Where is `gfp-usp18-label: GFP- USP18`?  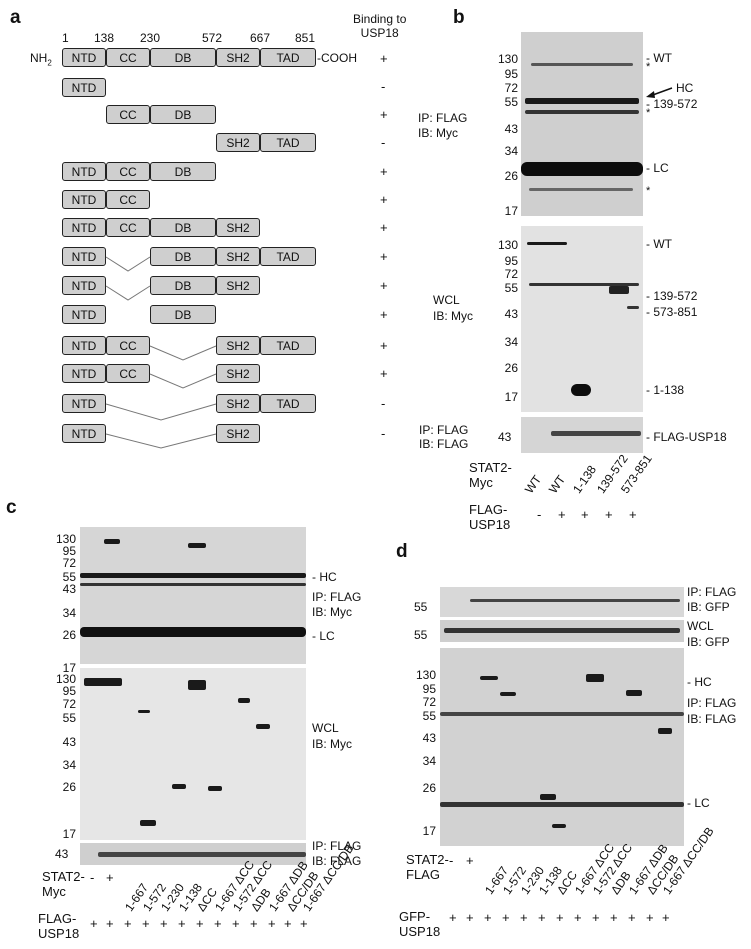
gfp-usp18-label: GFP- USP18 is located at coordinates (420, 924).